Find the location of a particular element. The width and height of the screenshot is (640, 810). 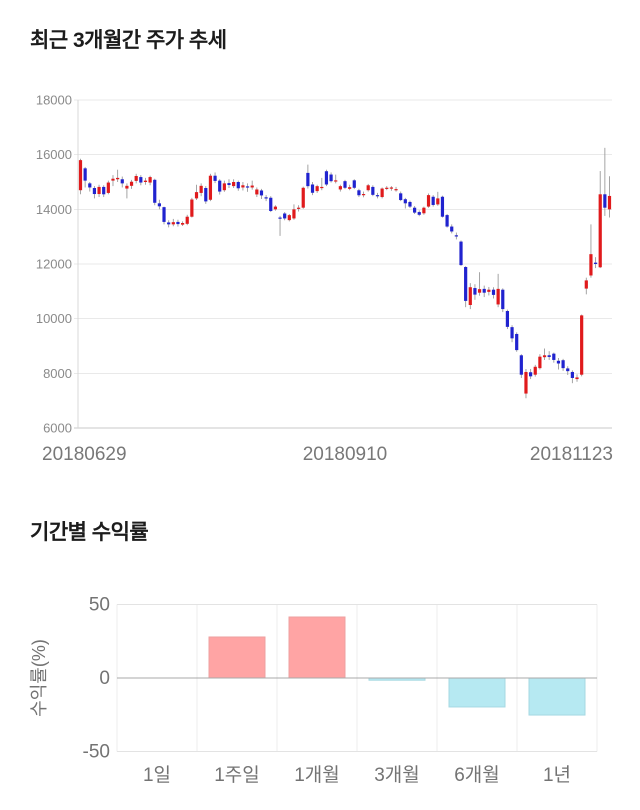

price-y-tick-label: 8000 is located at coordinates (57, 373).